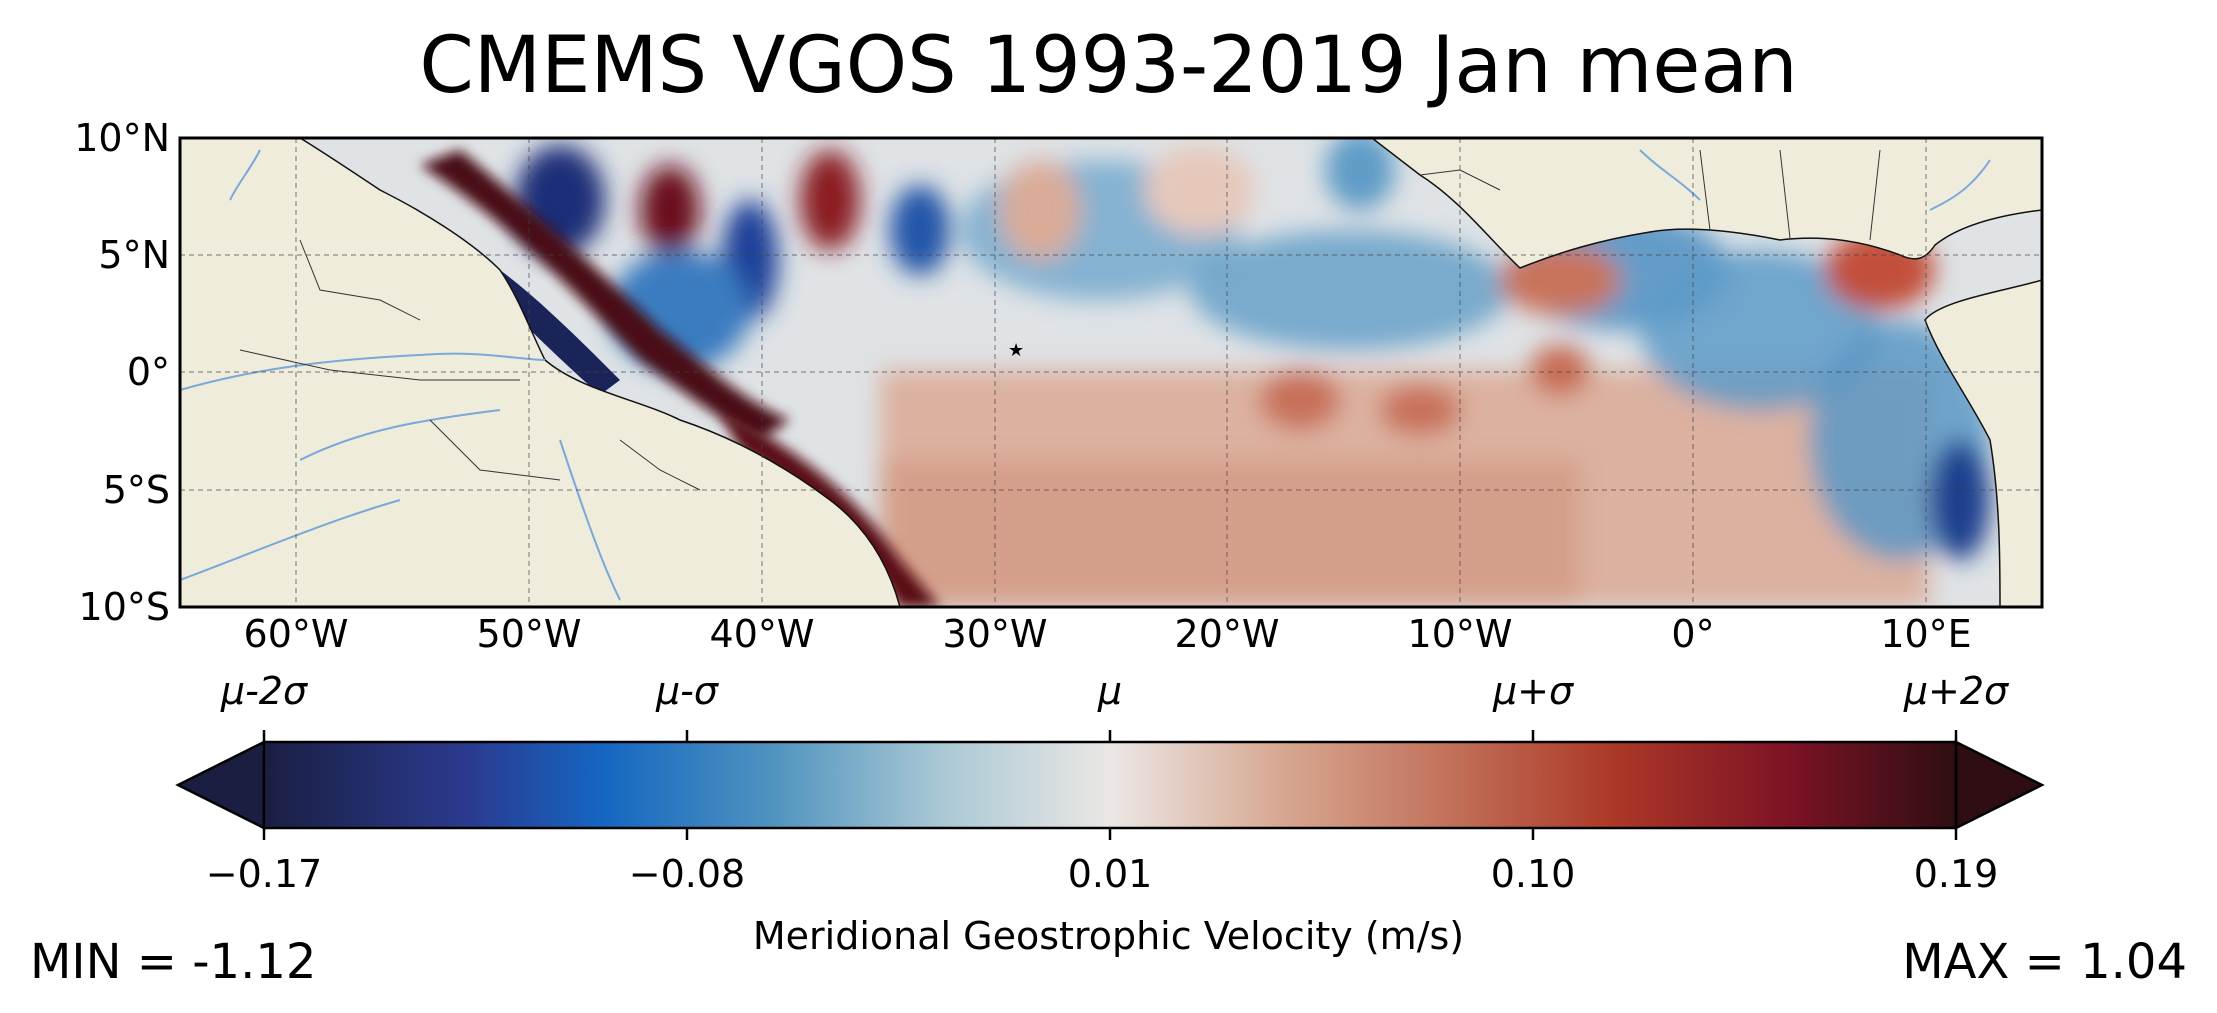 The image size is (2217, 1013). What do you see at coordinates (1460, 634) in the screenshot?
I see `lon-label-10w: 10°W` at bounding box center [1460, 634].